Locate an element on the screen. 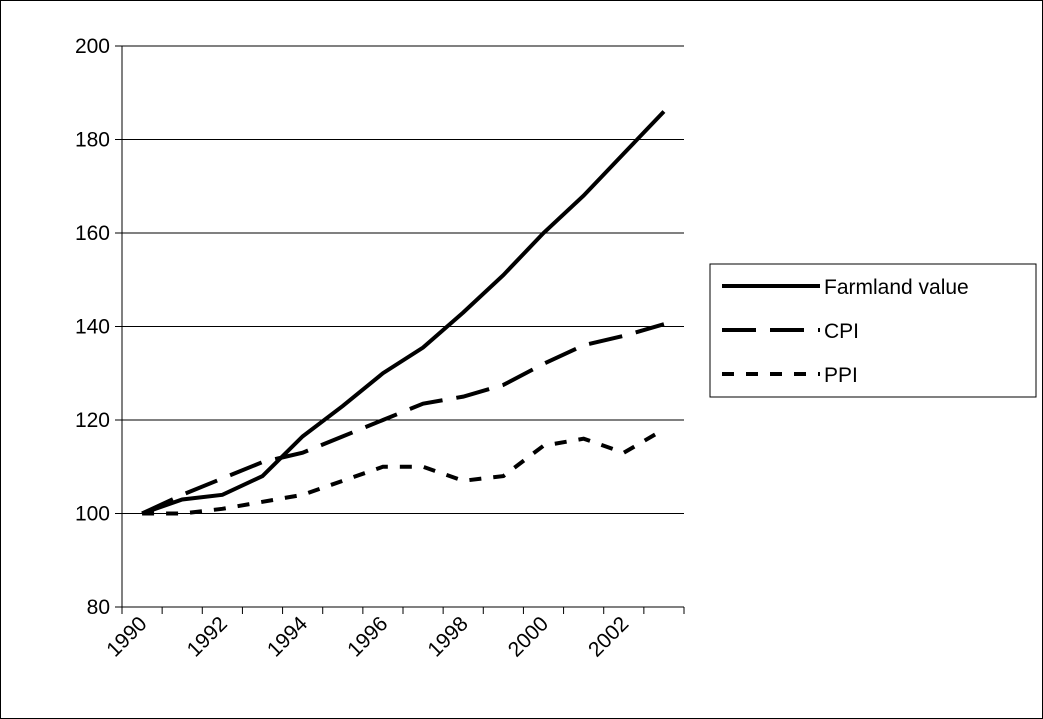 This screenshot has width=1043, height=719. series-line is located at coordinates (403, 471).